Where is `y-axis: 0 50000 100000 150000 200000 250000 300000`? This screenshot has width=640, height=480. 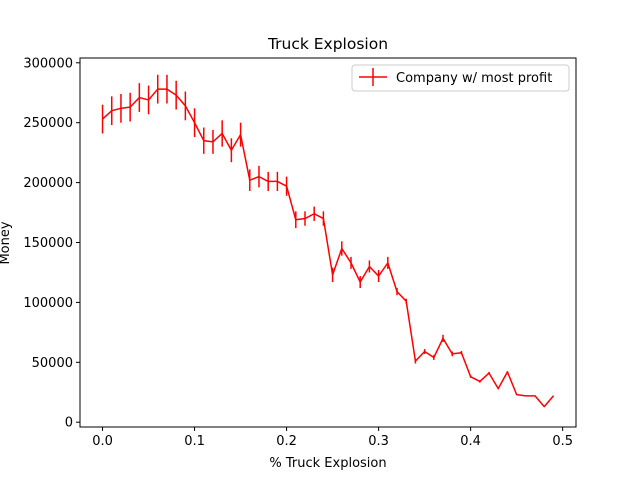 y-axis: 0 50000 100000 150000 200000 250000 300000 is located at coordinates (51, 243).